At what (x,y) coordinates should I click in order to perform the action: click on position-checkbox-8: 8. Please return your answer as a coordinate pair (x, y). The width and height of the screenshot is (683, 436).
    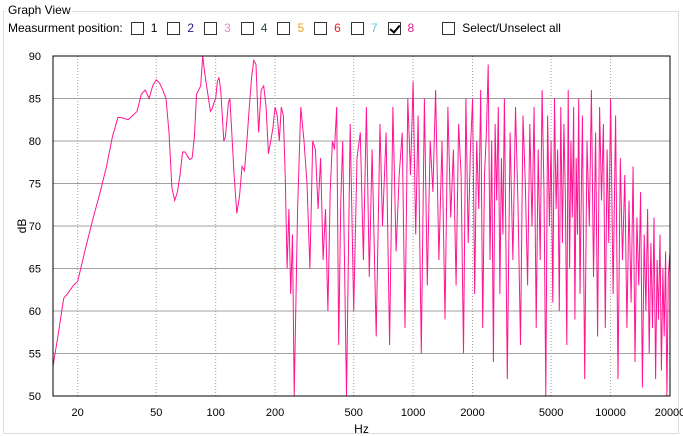
    Looking at the image, I should click on (401, 28).